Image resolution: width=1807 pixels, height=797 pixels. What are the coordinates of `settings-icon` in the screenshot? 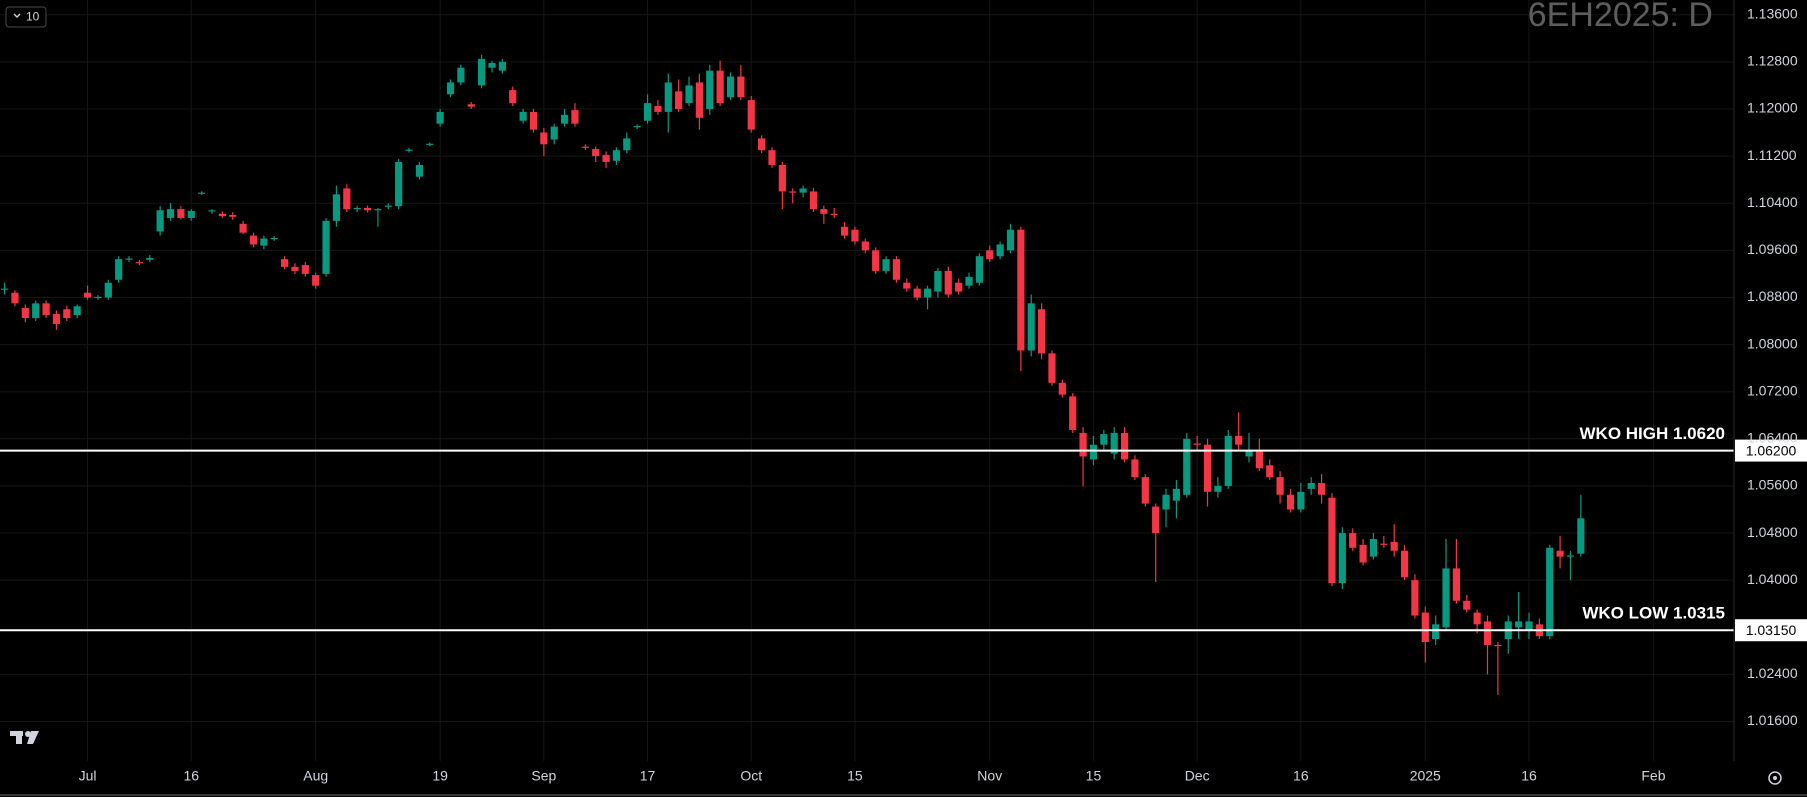 It's located at (1775, 778).